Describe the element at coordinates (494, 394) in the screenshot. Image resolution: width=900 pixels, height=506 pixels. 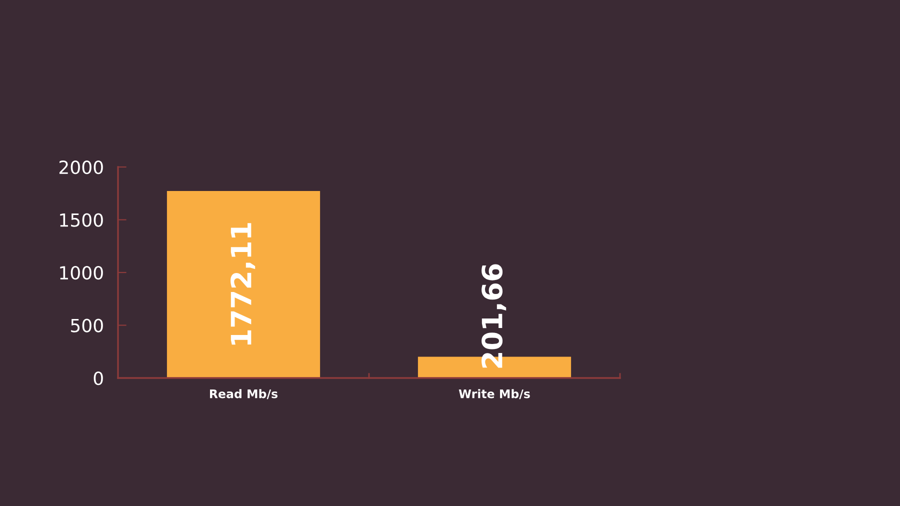
I see `x-tick-label: Write Mb/s` at that location.